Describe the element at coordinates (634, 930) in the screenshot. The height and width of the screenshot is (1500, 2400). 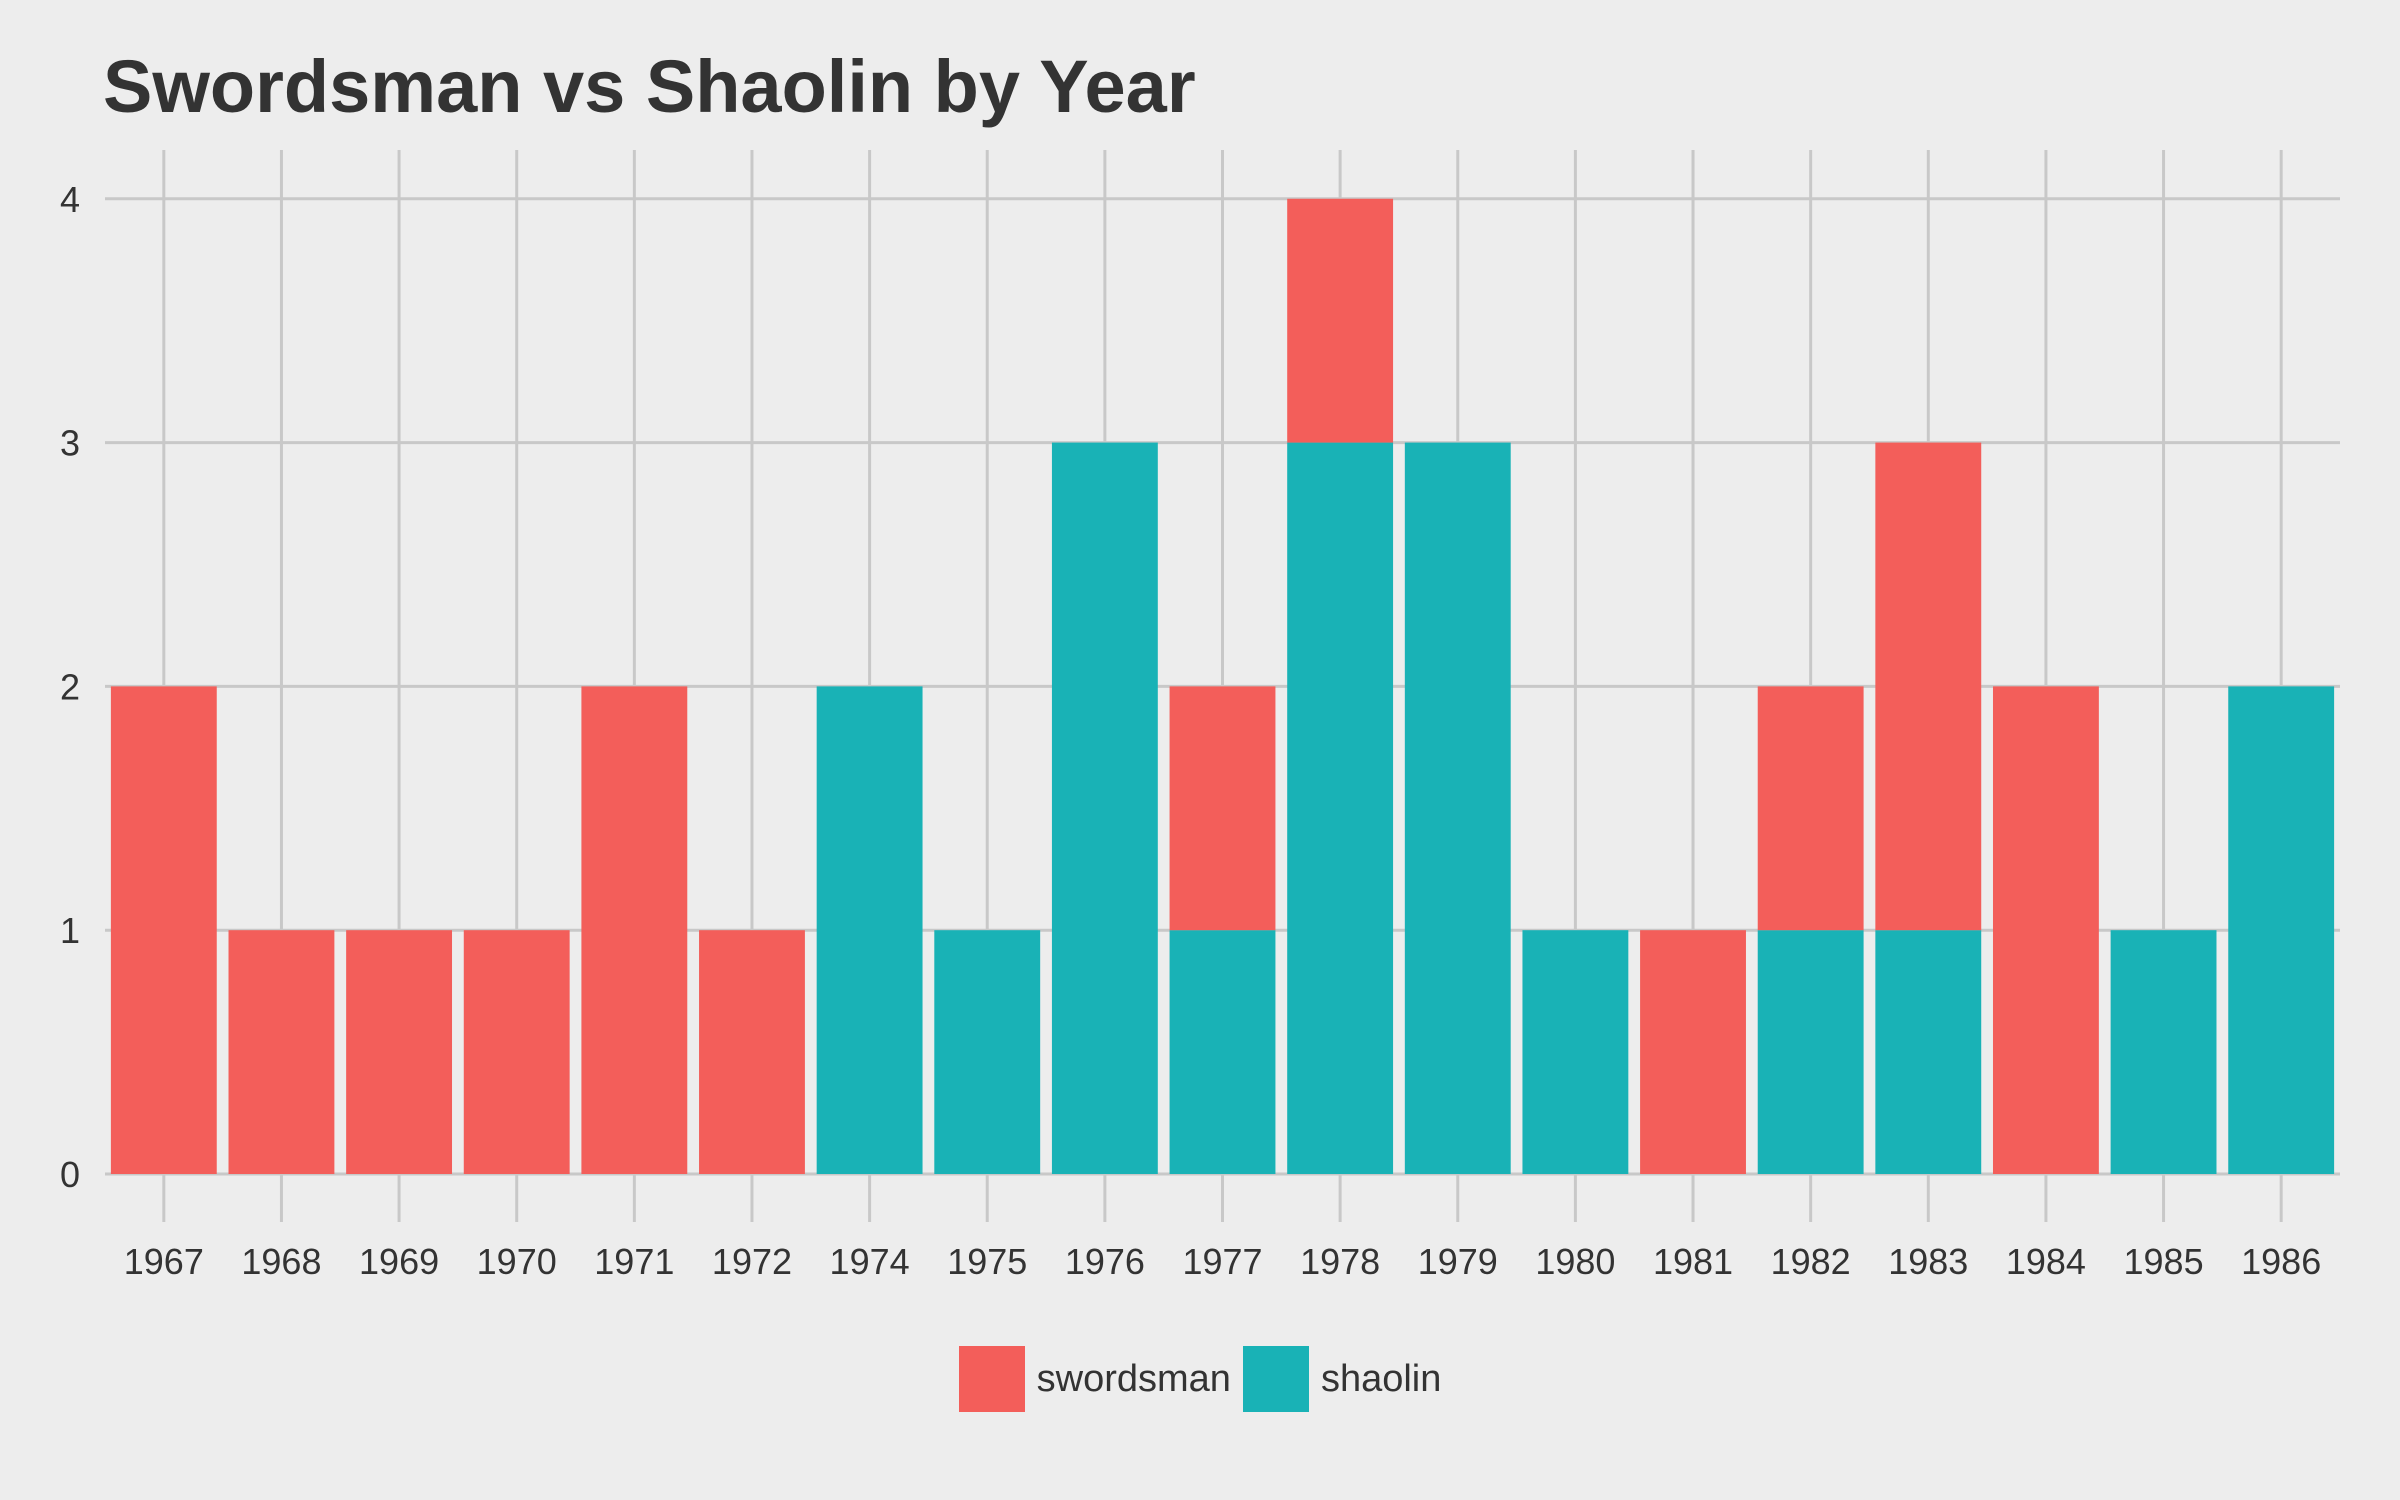
I see `bar-swordsman-1971` at that location.